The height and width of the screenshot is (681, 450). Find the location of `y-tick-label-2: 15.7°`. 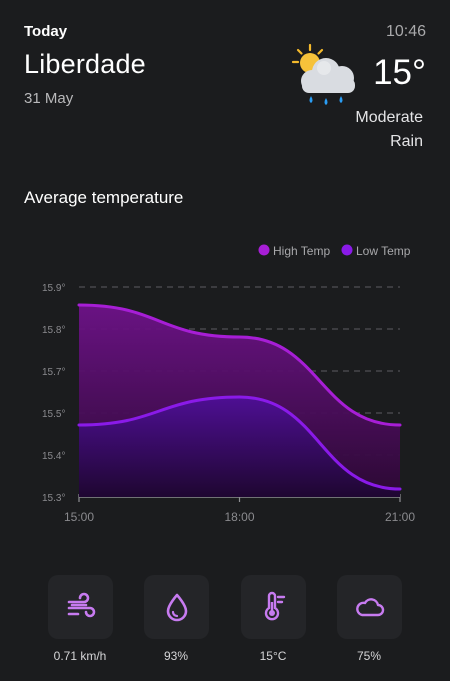

y-tick-label-2: 15.7° is located at coordinates (53, 372).